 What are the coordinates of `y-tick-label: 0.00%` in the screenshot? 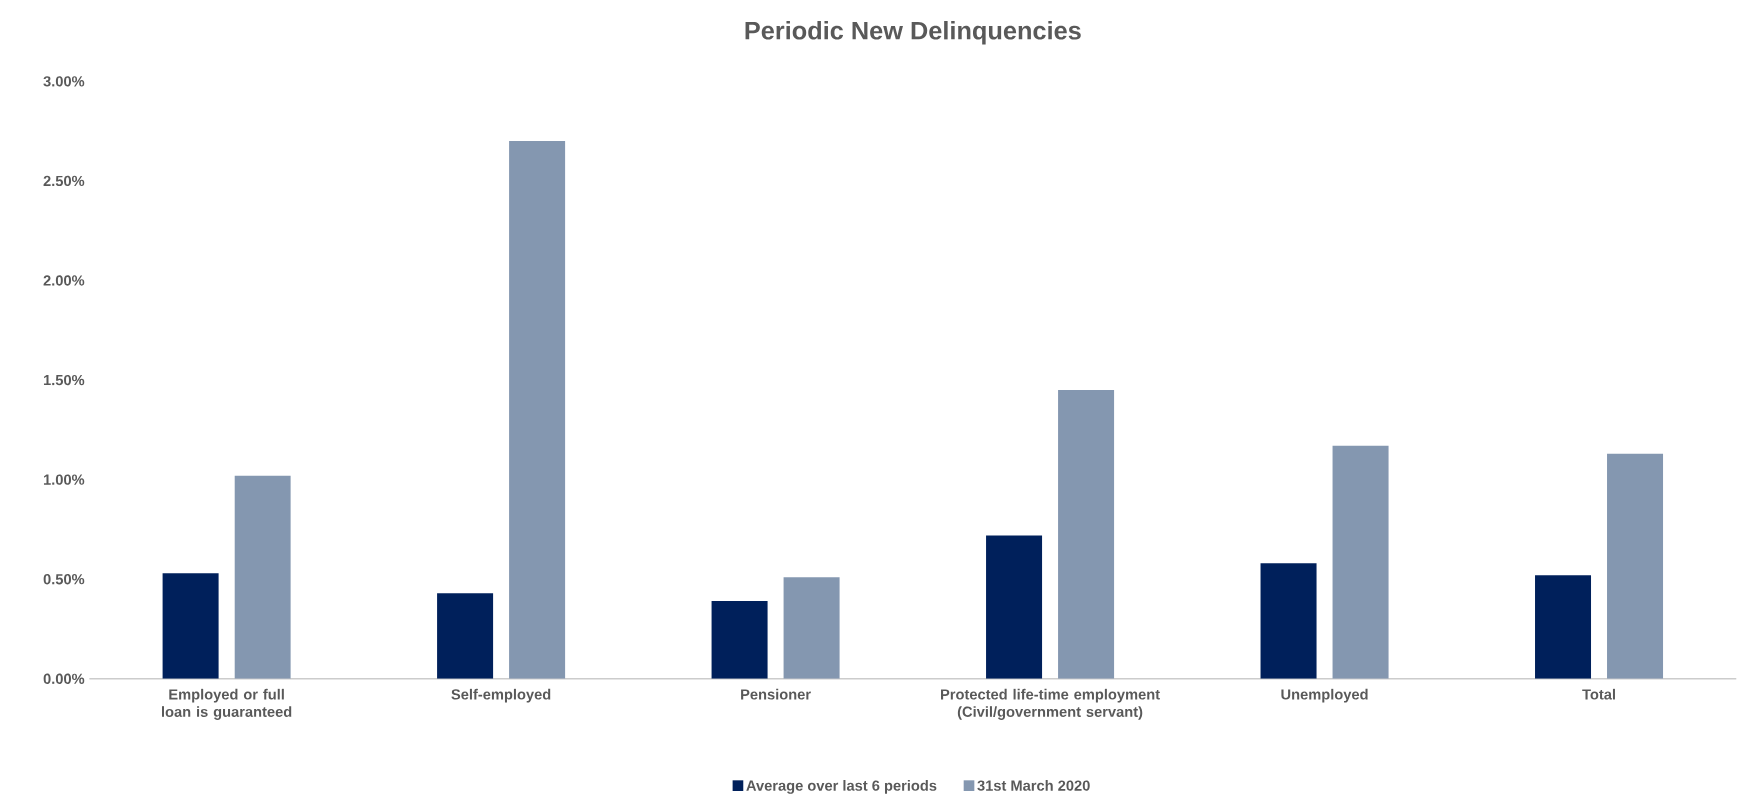 It's located at (64, 678).